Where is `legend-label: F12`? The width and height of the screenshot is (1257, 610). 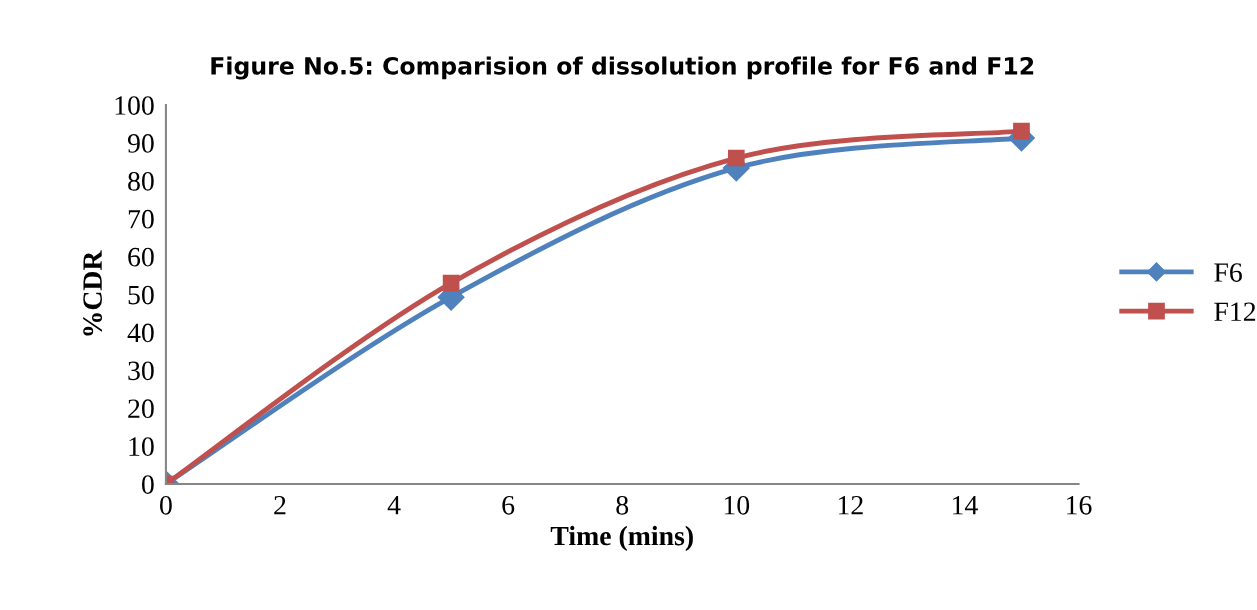
legend-label: F12 is located at coordinates (1235, 311).